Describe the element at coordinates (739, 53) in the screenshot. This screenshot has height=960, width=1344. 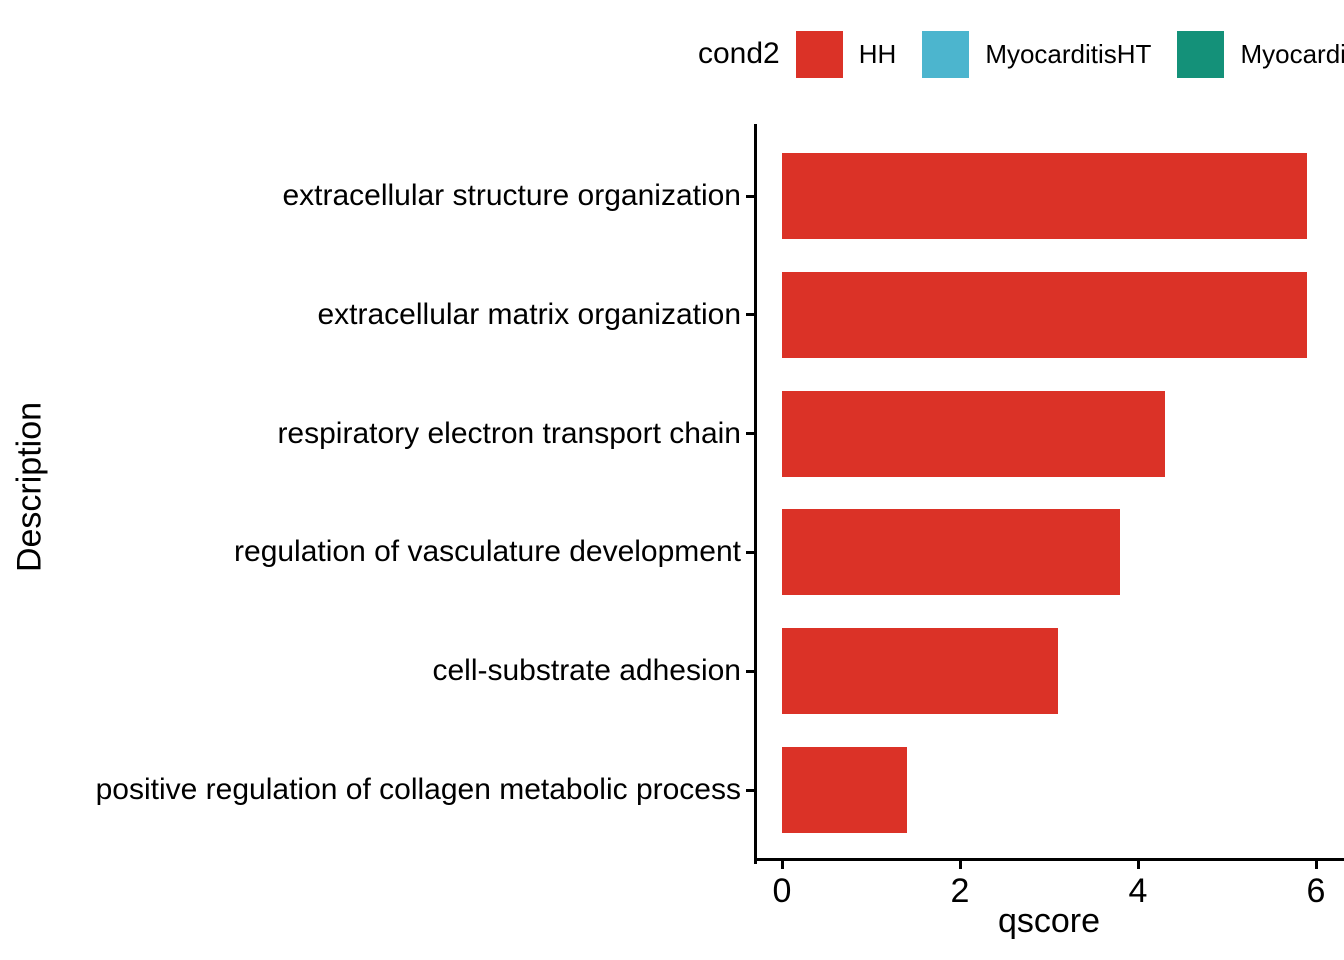
I see `legend-title: cond2` at that location.